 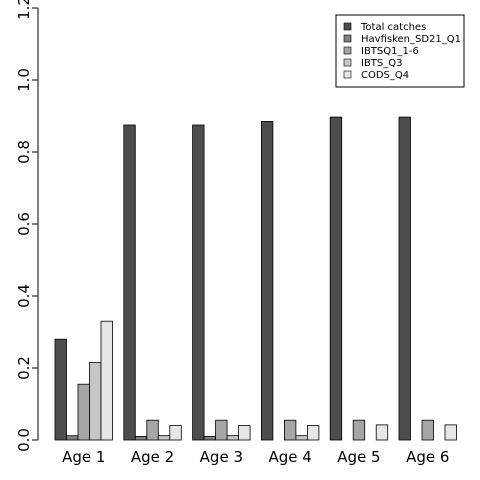 I want to click on category-label: Age 1, so click(x=83, y=457).